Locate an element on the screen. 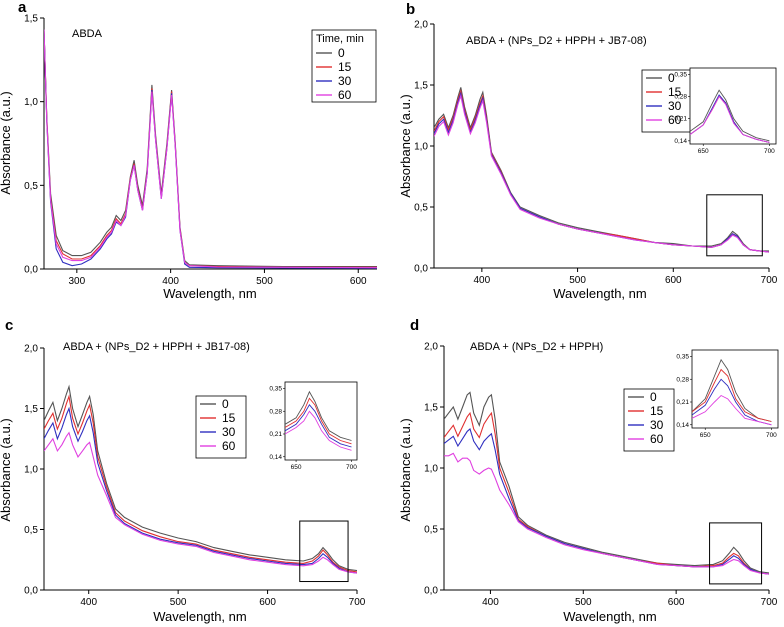  legend-label-b-15: 15 is located at coordinates (675, 92).